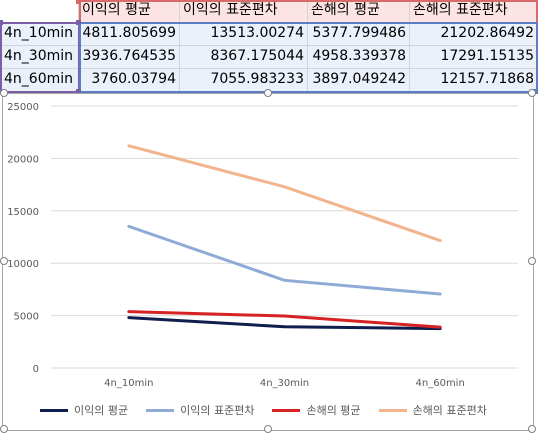 This screenshot has width=538, height=433. Describe the element at coordinates (532, 93) in the screenshot. I see `chart-resize-handle-top-right` at that location.